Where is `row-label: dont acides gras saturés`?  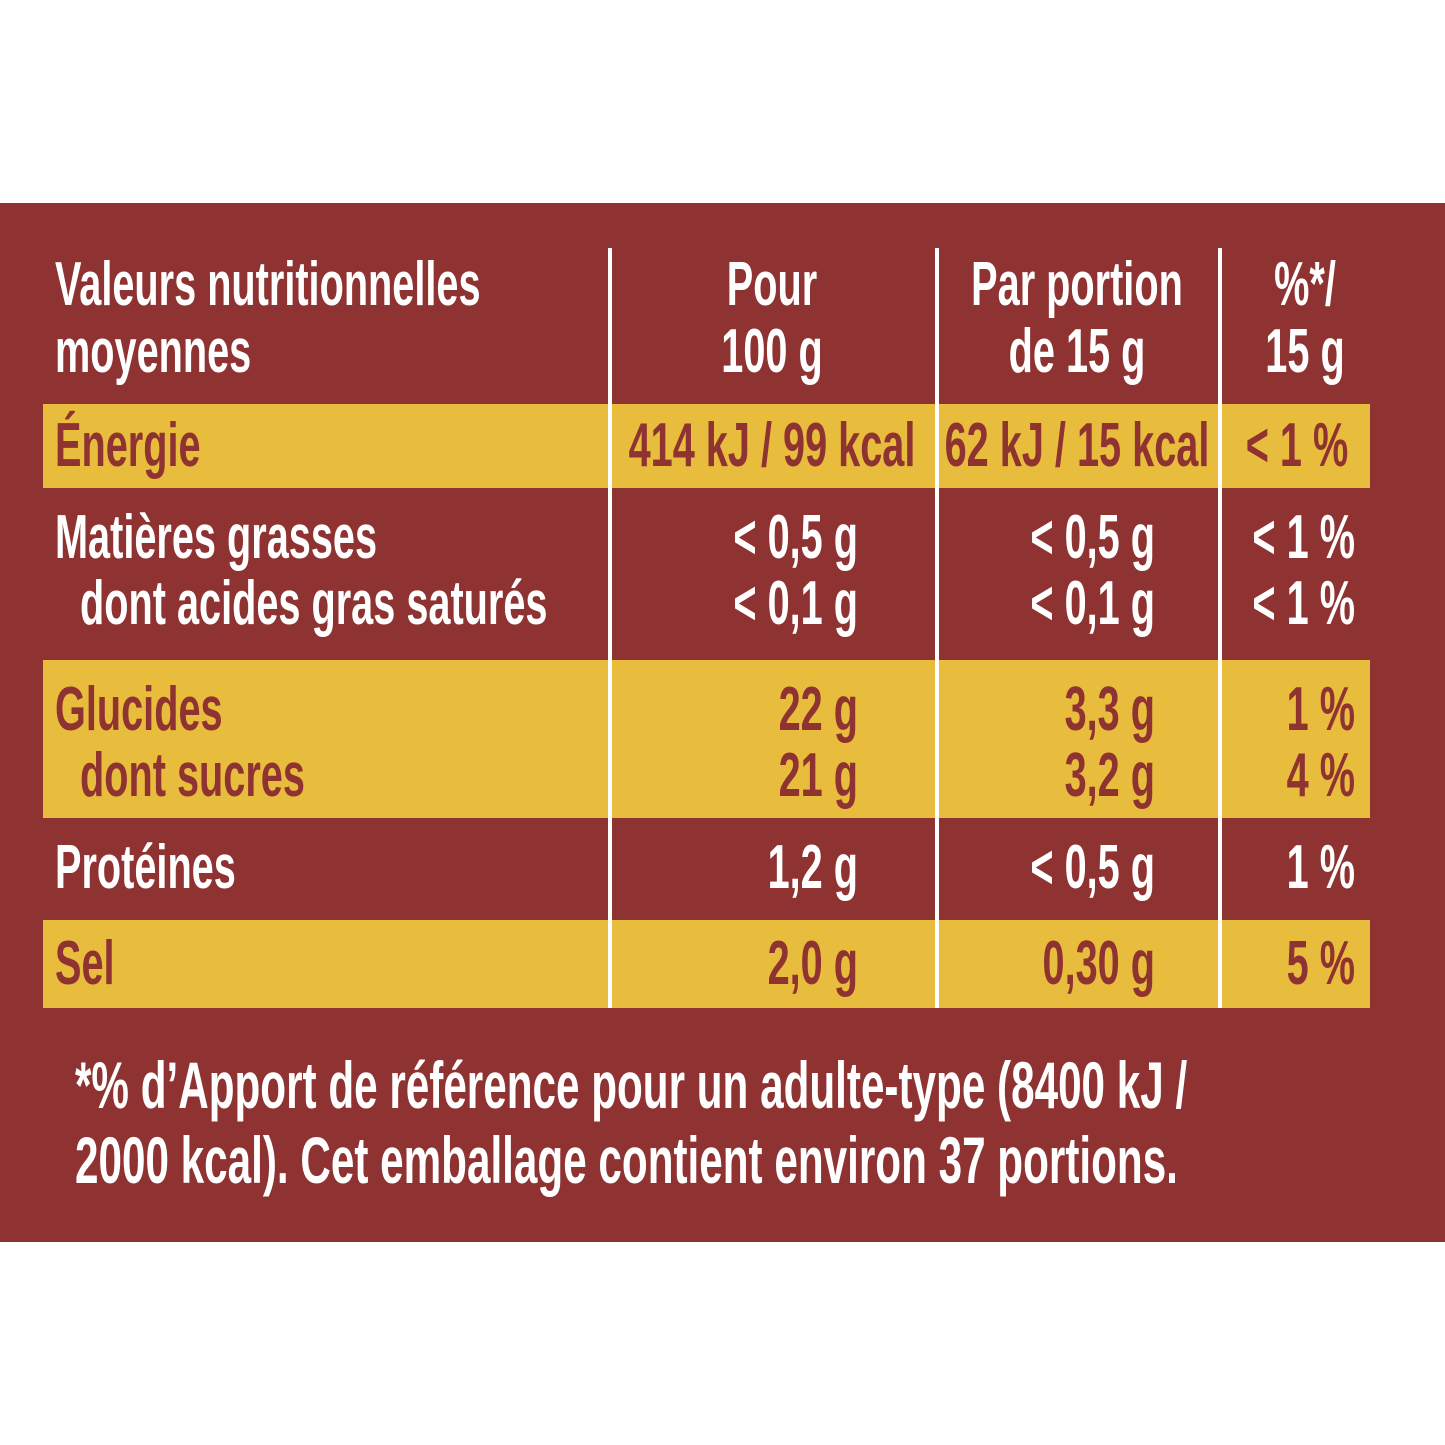 row-label: dont acides gras saturés is located at coordinates (313, 603).